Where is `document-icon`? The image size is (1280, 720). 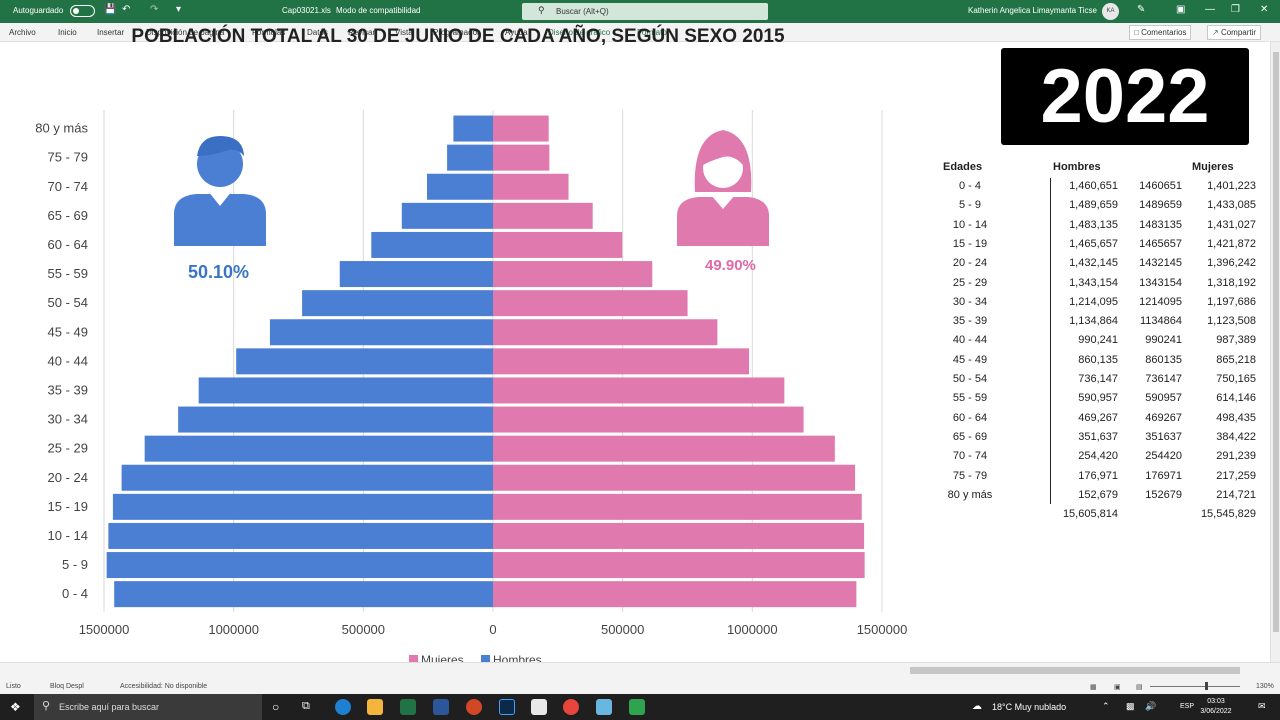
document-icon is located at coordinates (539, 707).